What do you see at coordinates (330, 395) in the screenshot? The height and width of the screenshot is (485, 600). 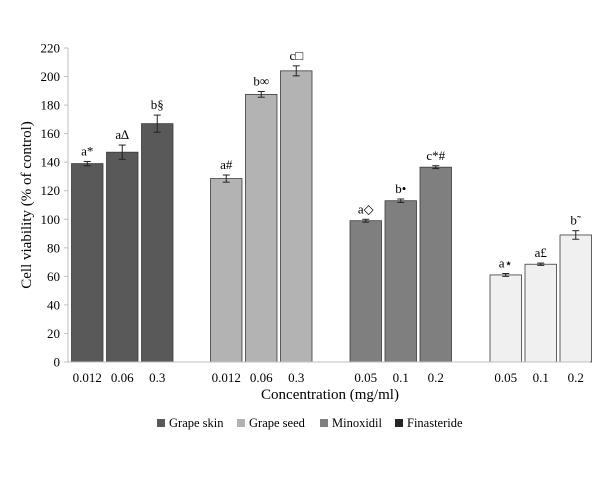 I see `x-axis-title: Concentration (mg/ml)` at bounding box center [330, 395].